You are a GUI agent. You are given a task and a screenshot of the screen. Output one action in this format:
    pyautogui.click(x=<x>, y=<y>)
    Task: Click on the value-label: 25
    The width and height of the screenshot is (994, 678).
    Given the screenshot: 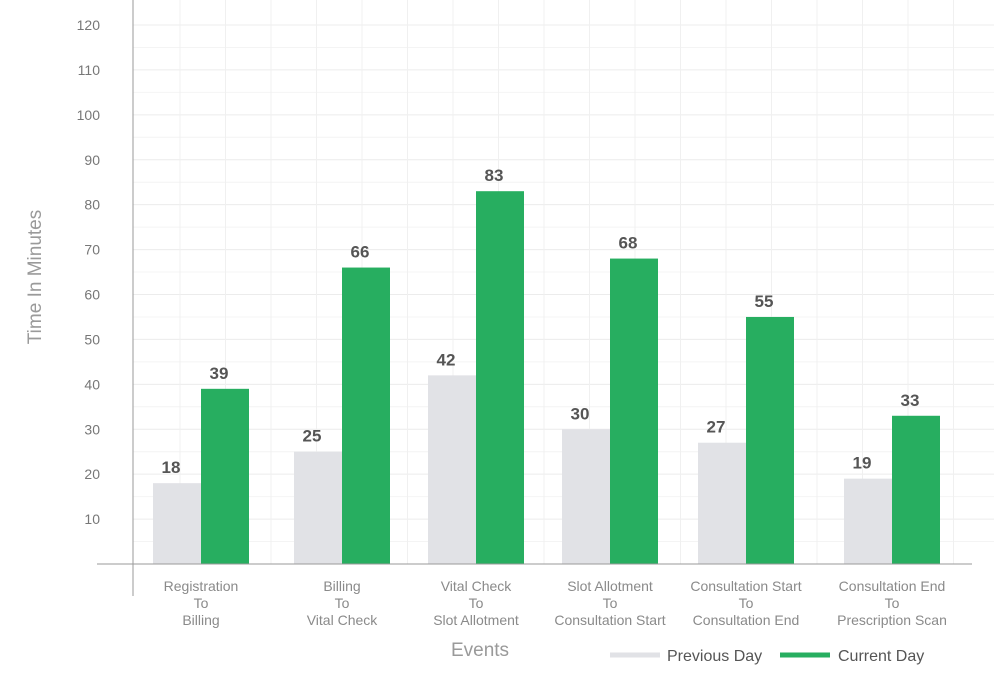 What is the action you would take?
    pyautogui.click(x=312, y=436)
    